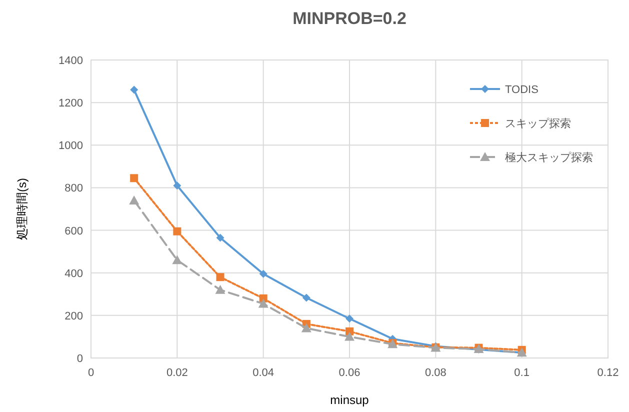 The width and height of the screenshot is (629, 412). What do you see at coordinates (350, 400) in the screenshot?
I see `x-axis-title: minsup` at bounding box center [350, 400].